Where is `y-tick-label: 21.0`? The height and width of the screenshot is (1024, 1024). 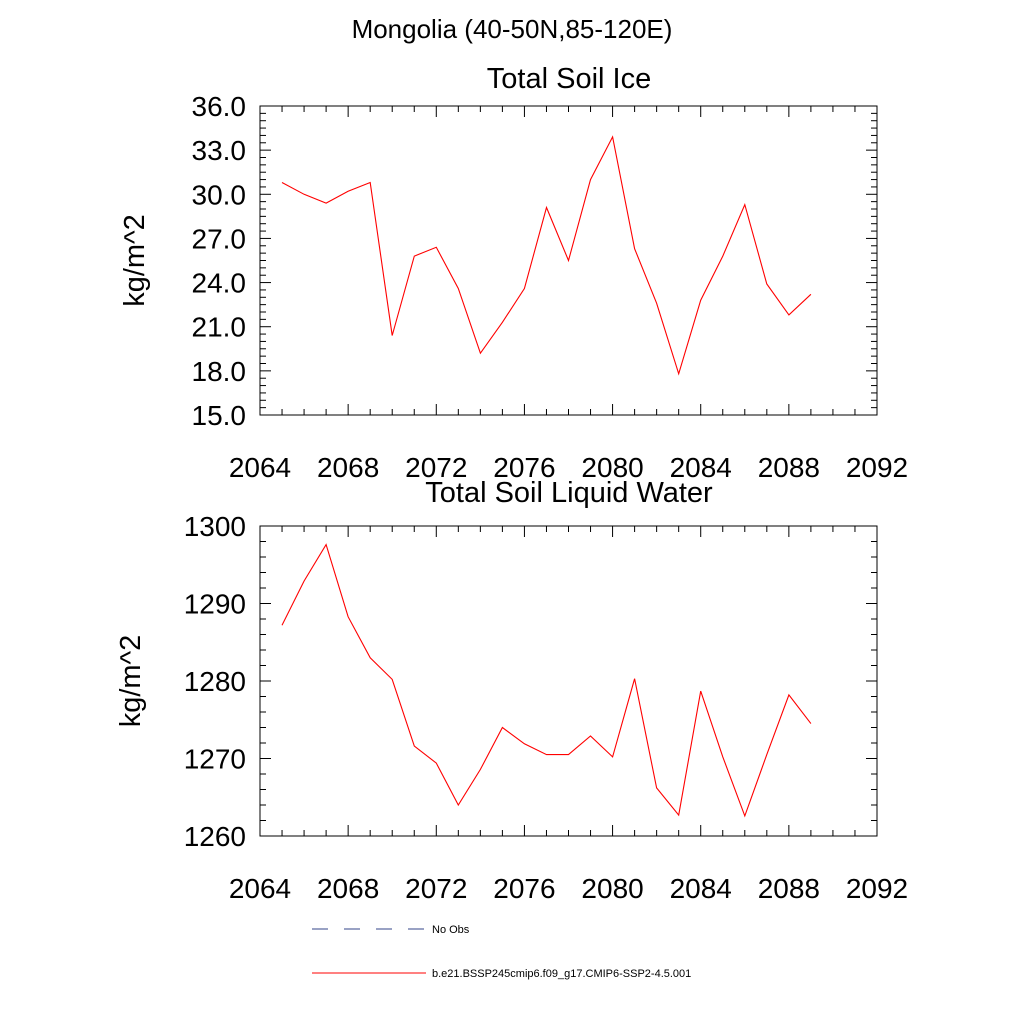 y-tick-label: 21.0 is located at coordinates (219, 327).